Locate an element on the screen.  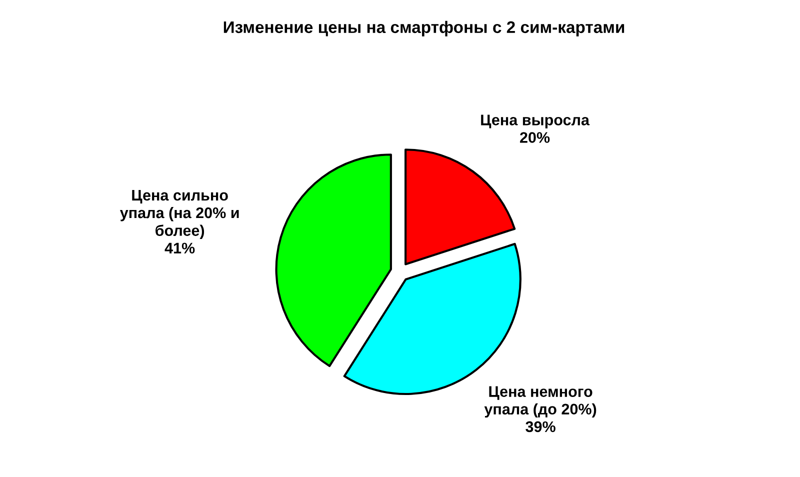
data-label: 20% is located at coordinates (535, 137).